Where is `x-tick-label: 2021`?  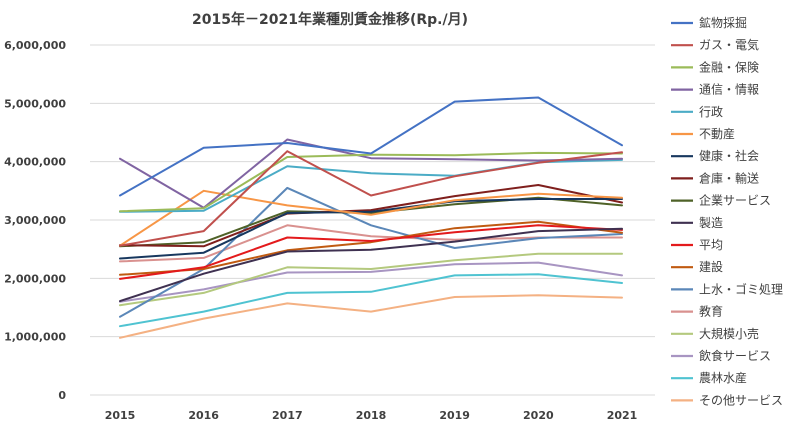 x-tick-label: 2021 is located at coordinates (622, 415).